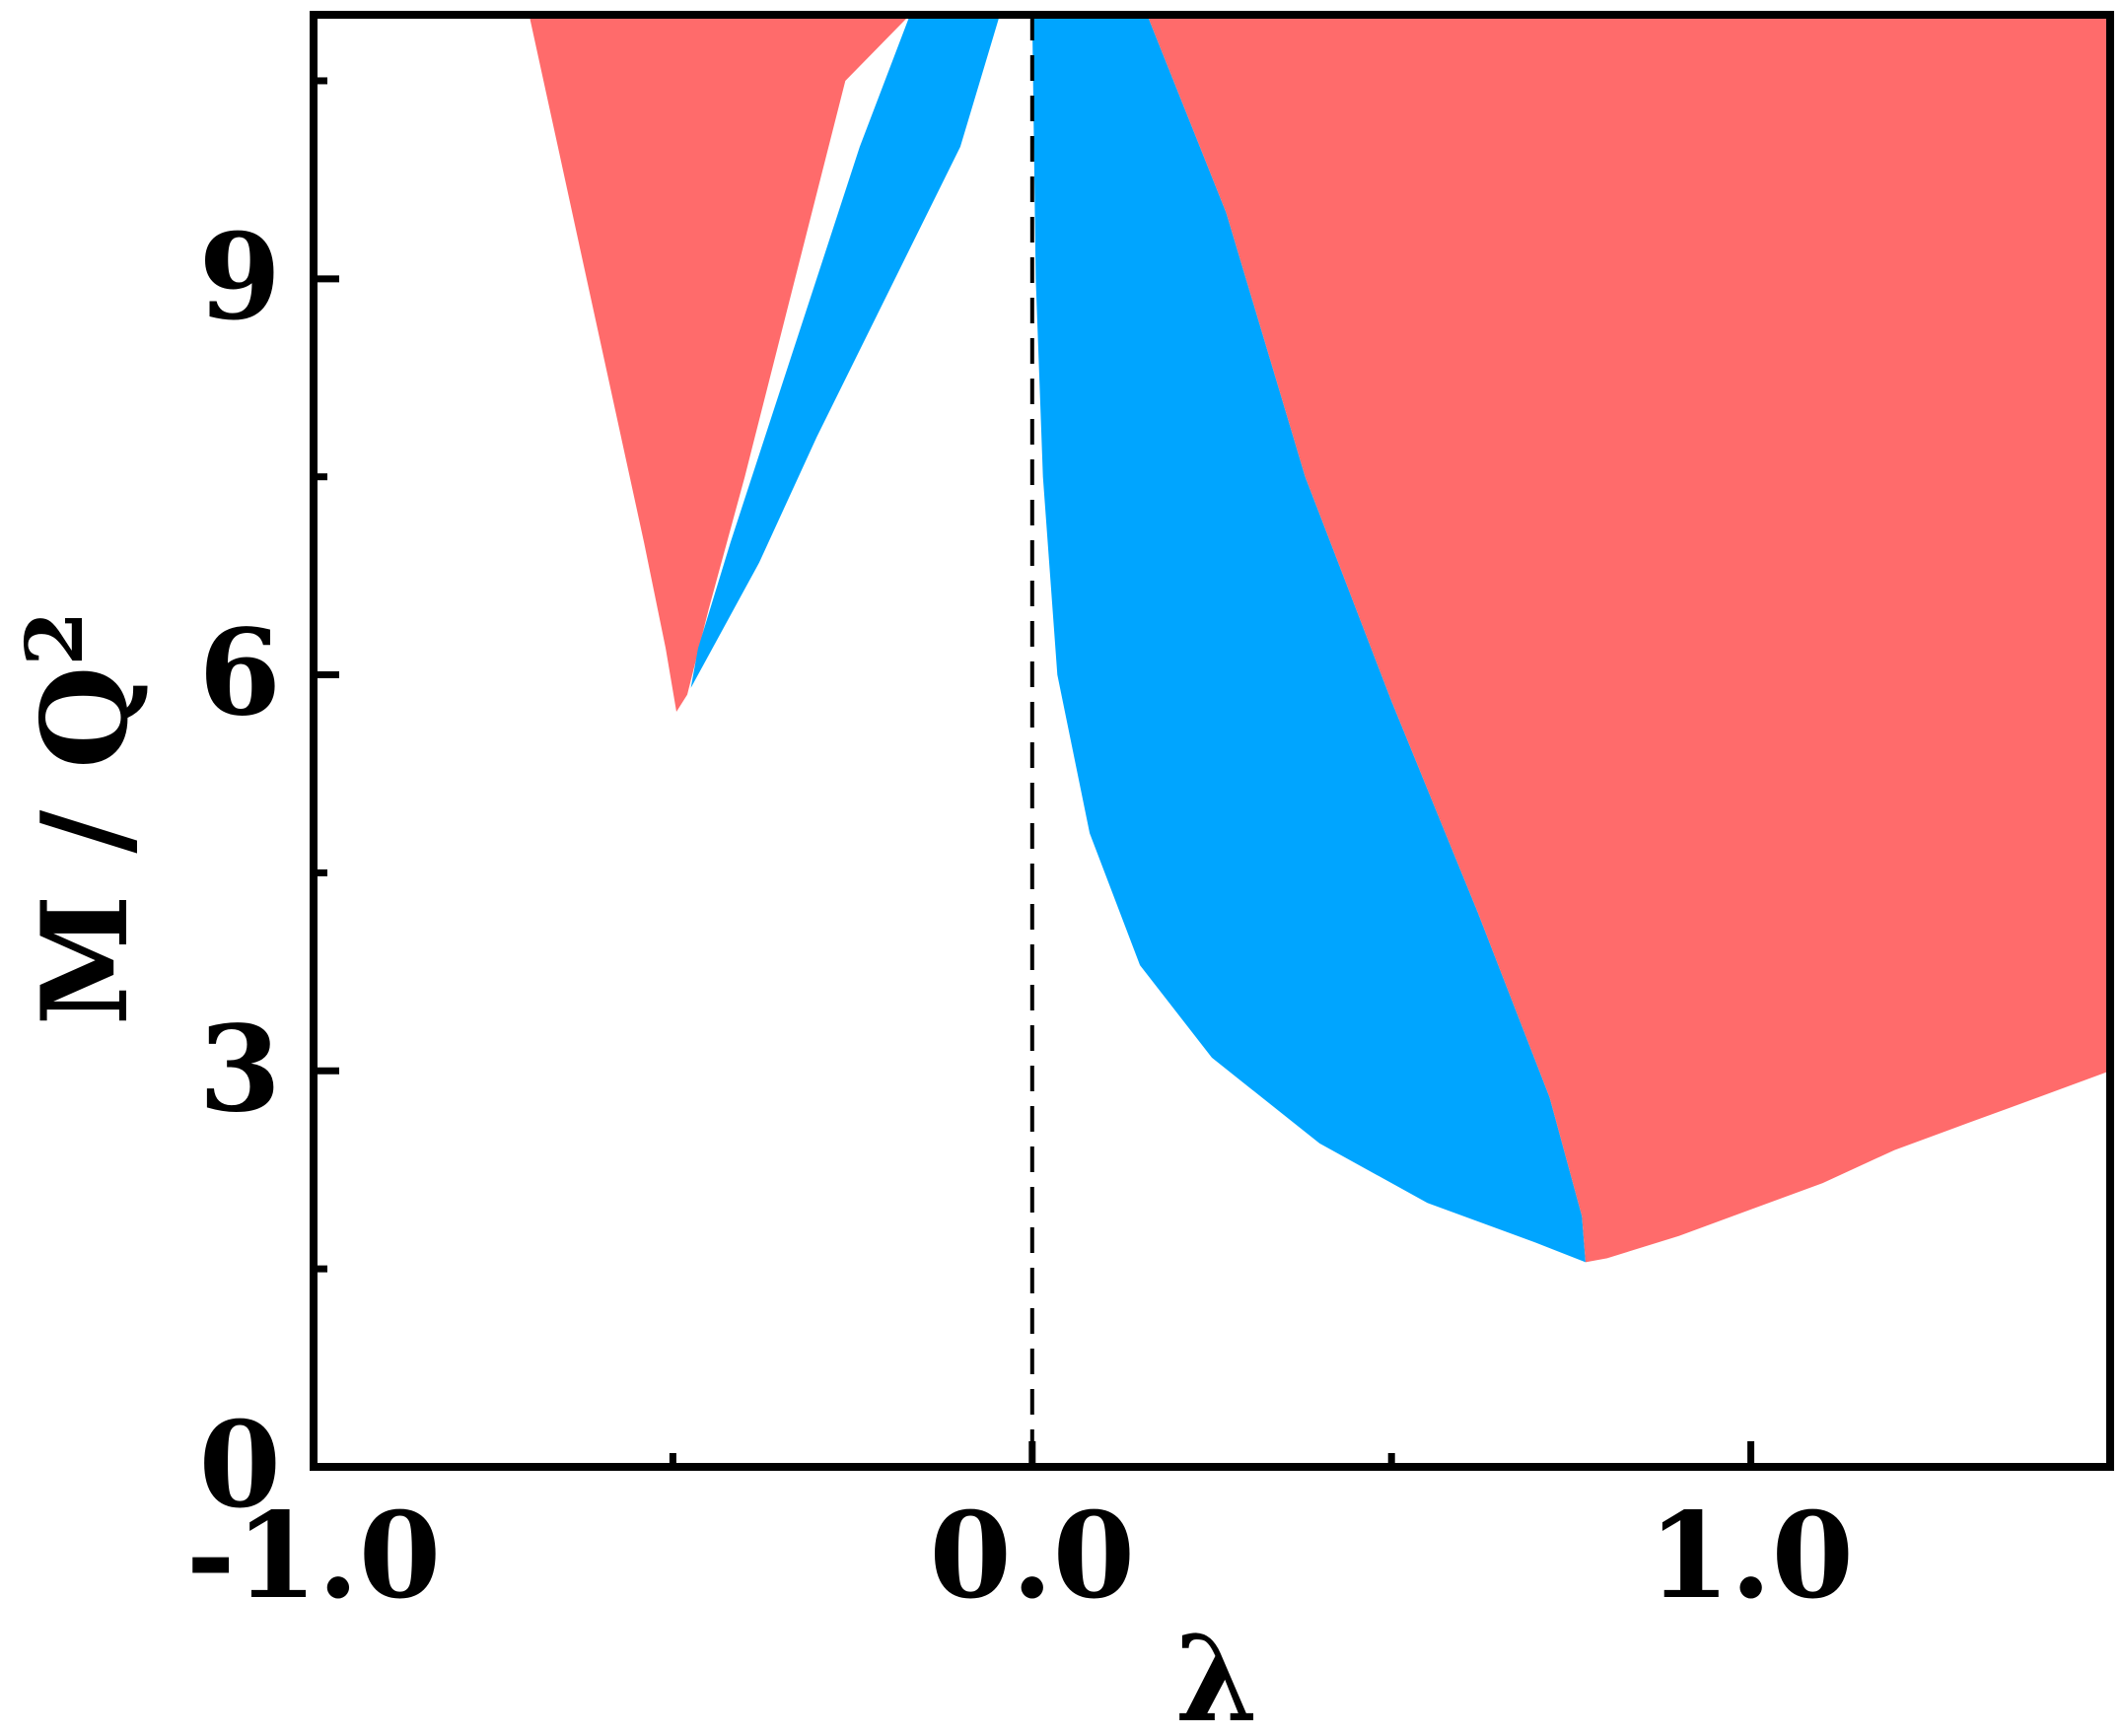 The width and height of the screenshot is (2121, 1736). I want to click on y-tick-label: 6, so click(240, 674).